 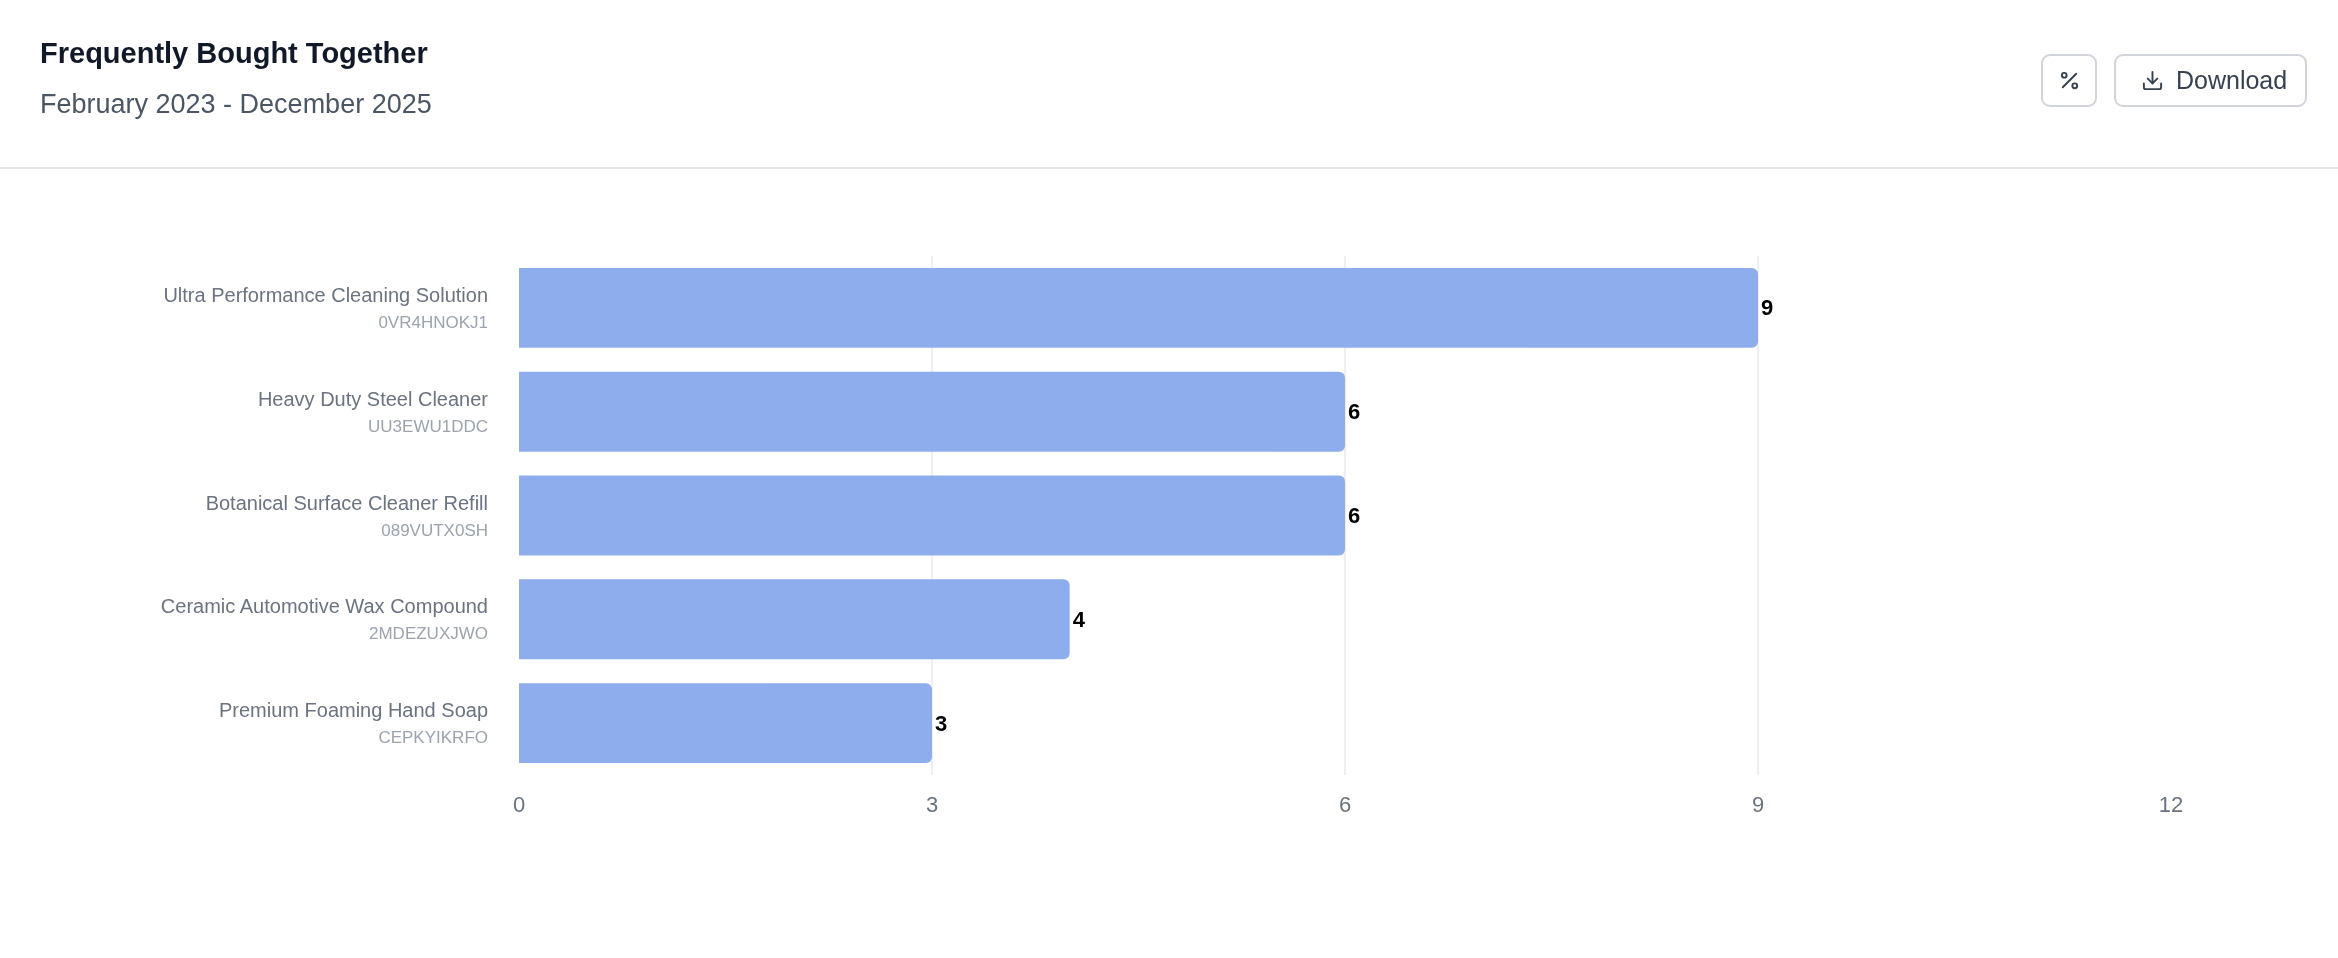 What do you see at coordinates (325, 307) in the screenshot?
I see `y-tick-label: Ultra Performance Cleaning Solution 0VR4HNOKJ1` at bounding box center [325, 307].